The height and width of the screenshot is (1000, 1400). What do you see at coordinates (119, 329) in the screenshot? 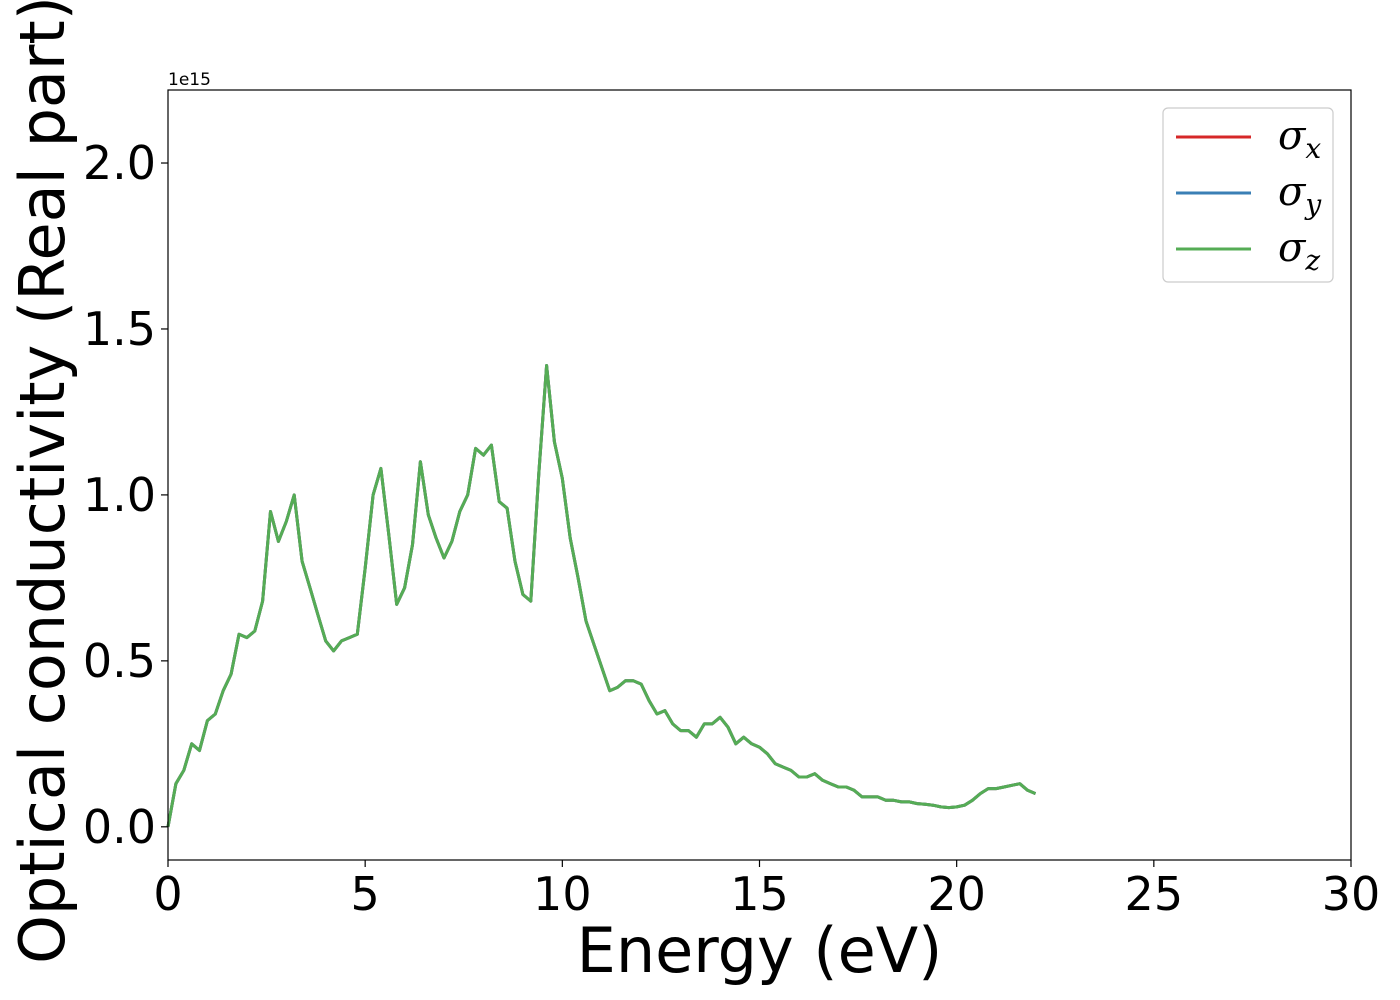
I see `y-tick-label: 1.5` at bounding box center [119, 329].